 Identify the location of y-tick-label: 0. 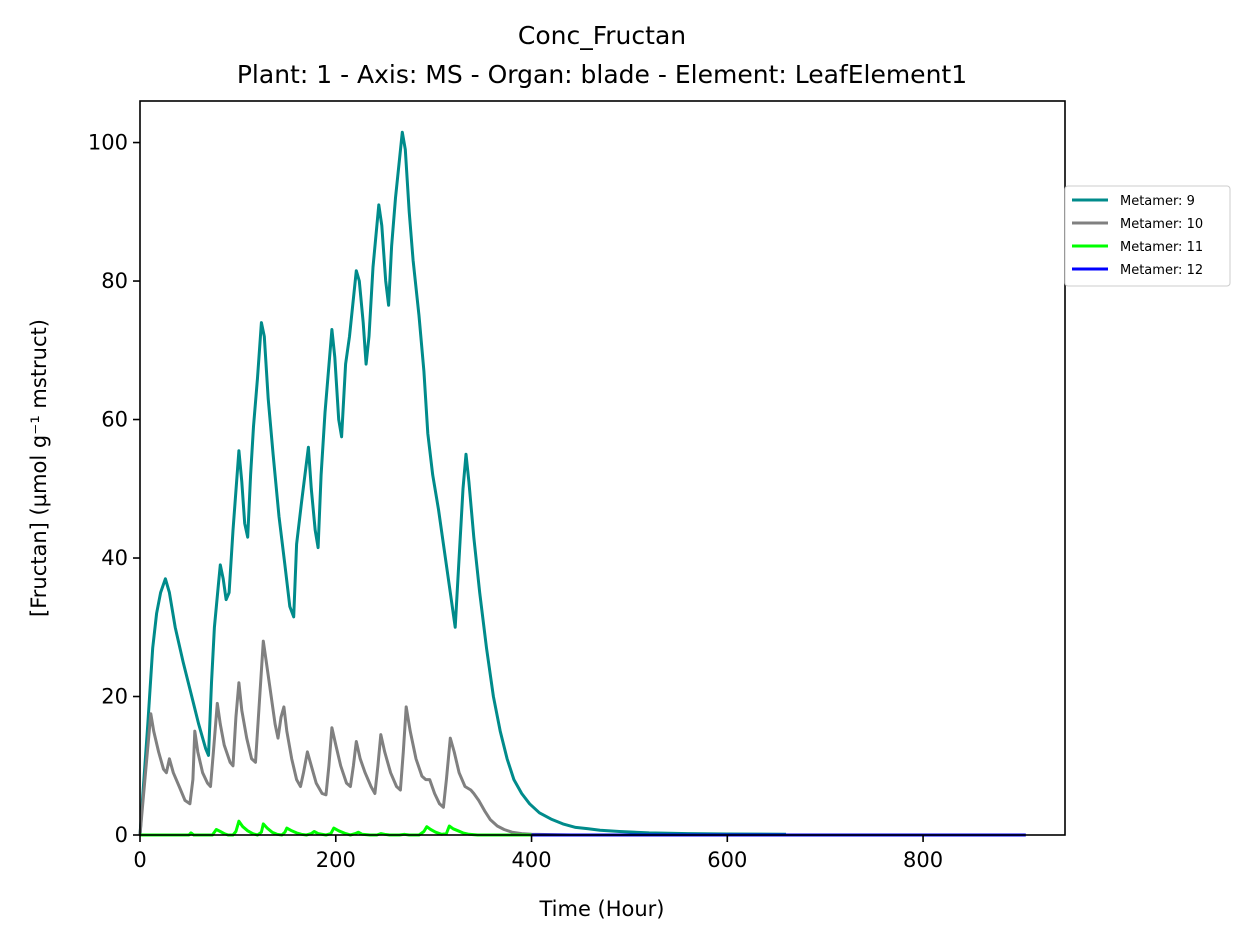
(121, 835).